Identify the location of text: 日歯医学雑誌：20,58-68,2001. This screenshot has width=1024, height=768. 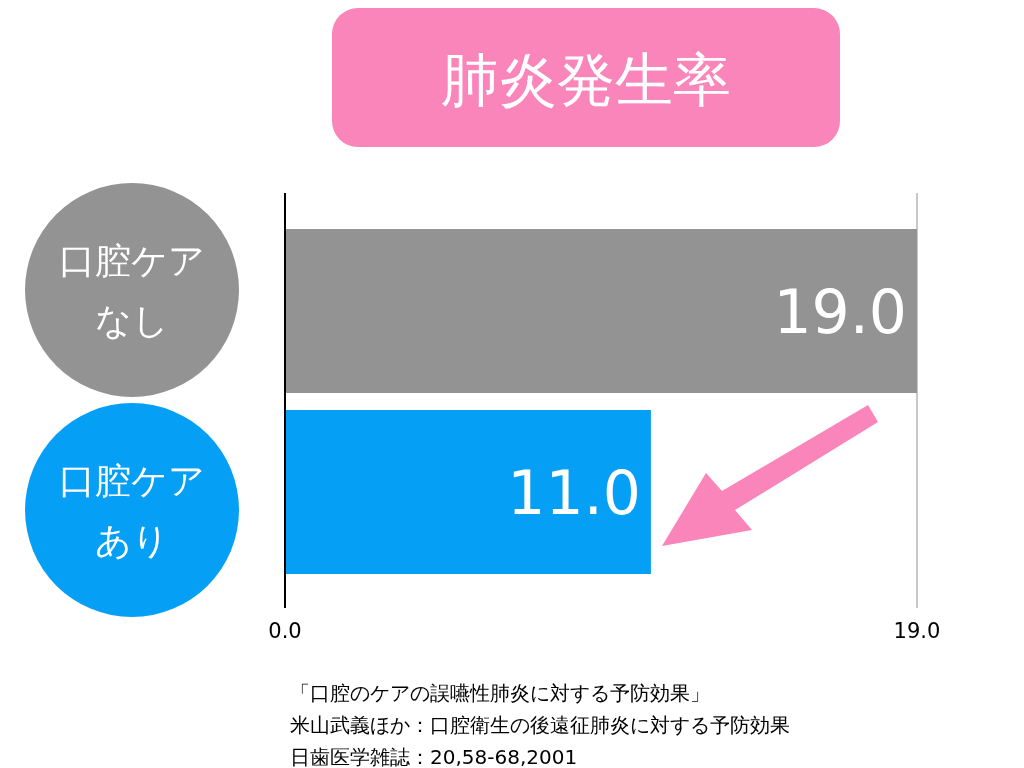
(434, 756).